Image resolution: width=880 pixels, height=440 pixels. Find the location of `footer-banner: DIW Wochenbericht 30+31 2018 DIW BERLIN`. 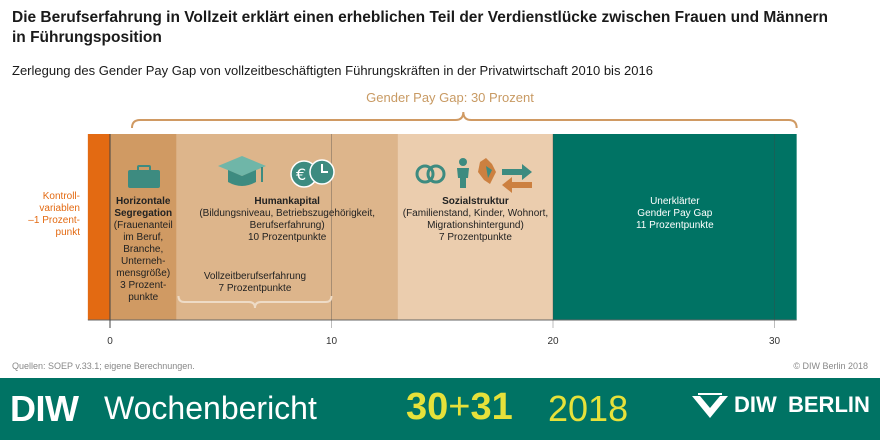

footer-banner: DIW Wochenbericht 30+31 2018 DIW BERLIN is located at coordinates (440, 409).